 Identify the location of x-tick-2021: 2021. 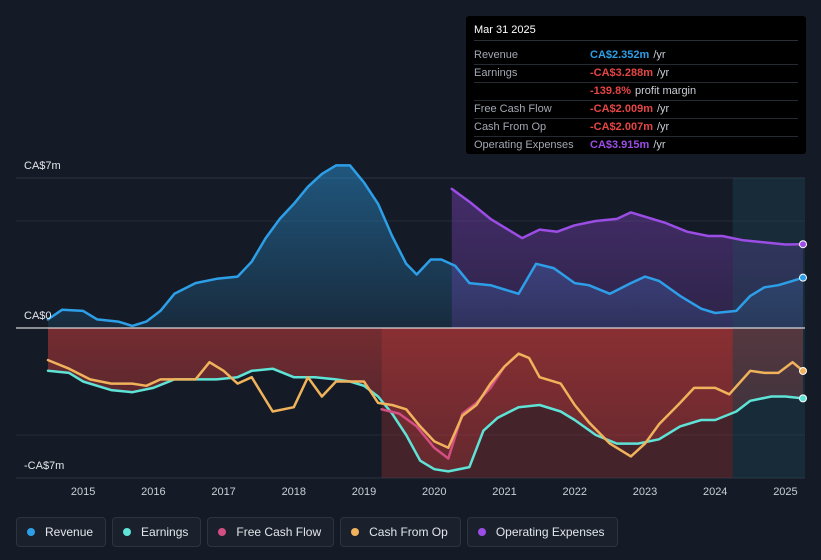
(504, 492).